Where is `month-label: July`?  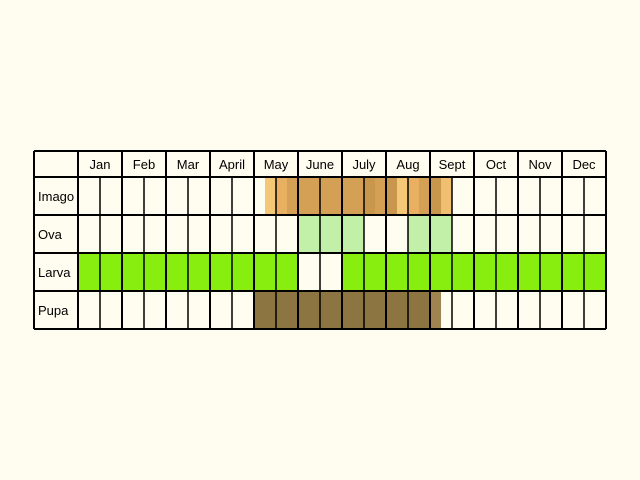 month-label: July is located at coordinates (364, 164).